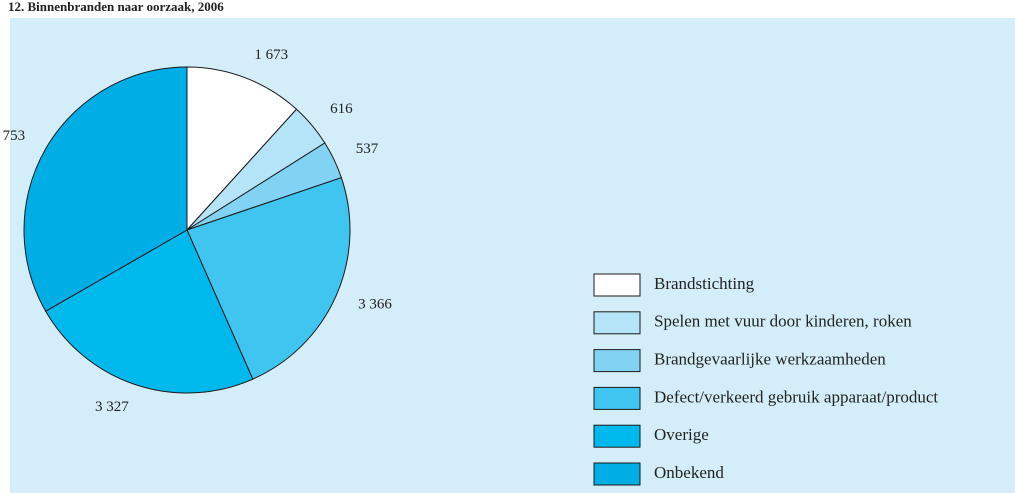  Describe the element at coordinates (770, 359) in the screenshot. I see `legend-label: Brandgevaarlijke werkzaamheden` at that location.